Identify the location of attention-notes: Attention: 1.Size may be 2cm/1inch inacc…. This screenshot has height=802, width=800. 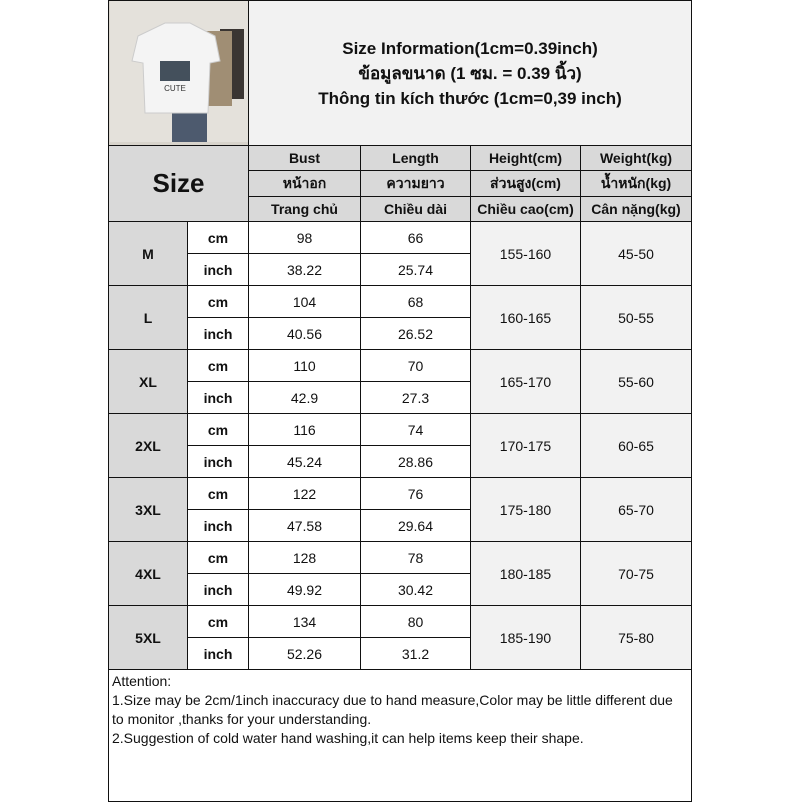
(400, 735).